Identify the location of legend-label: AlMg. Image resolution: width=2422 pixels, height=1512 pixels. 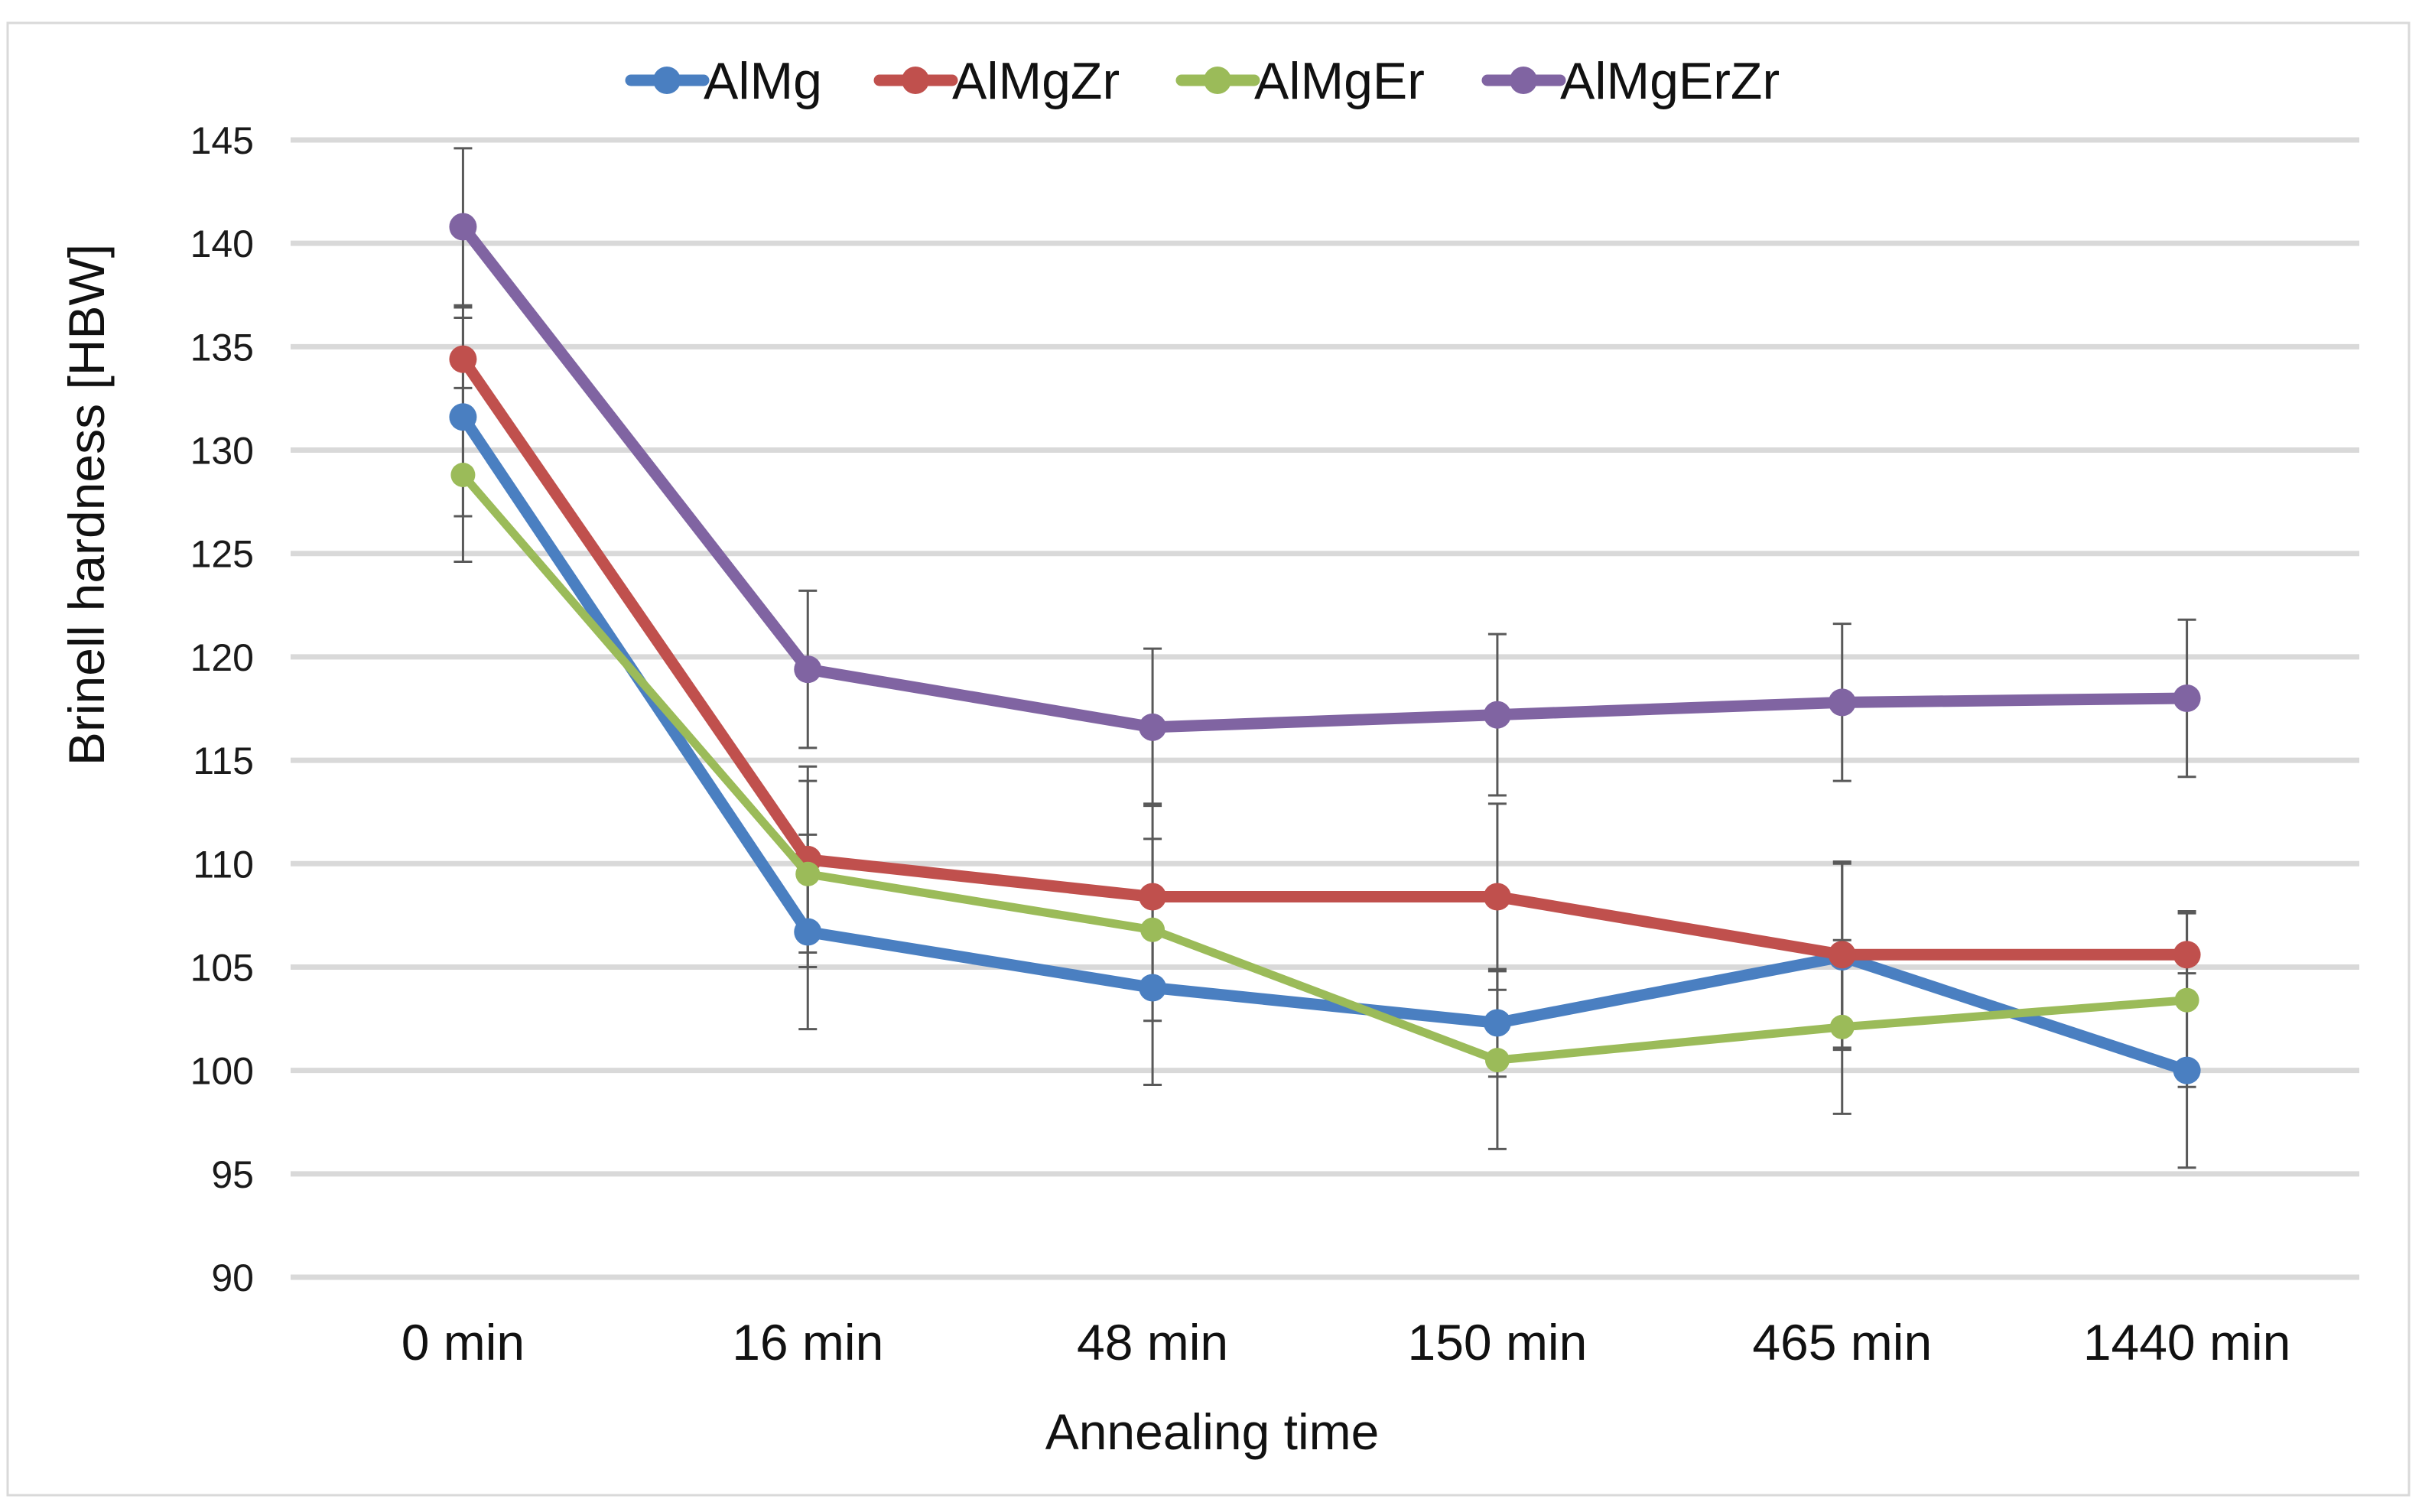
(763, 81).